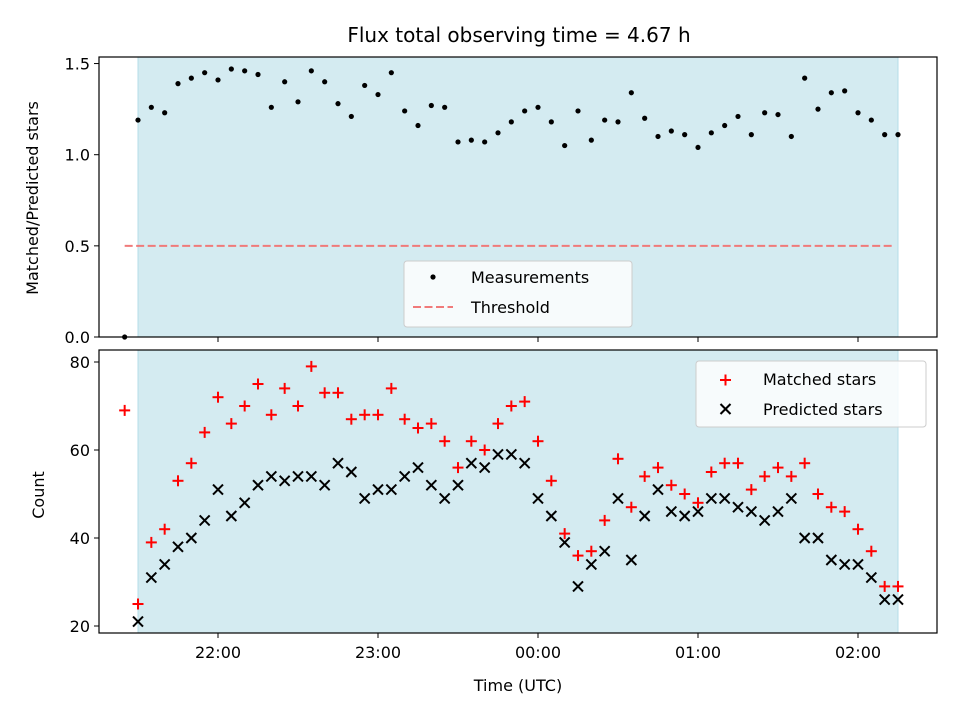  What do you see at coordinates (510, 307) in the screenshot?
I see `legend-threshold-label: Threshold` at bounding box center [510, 307].